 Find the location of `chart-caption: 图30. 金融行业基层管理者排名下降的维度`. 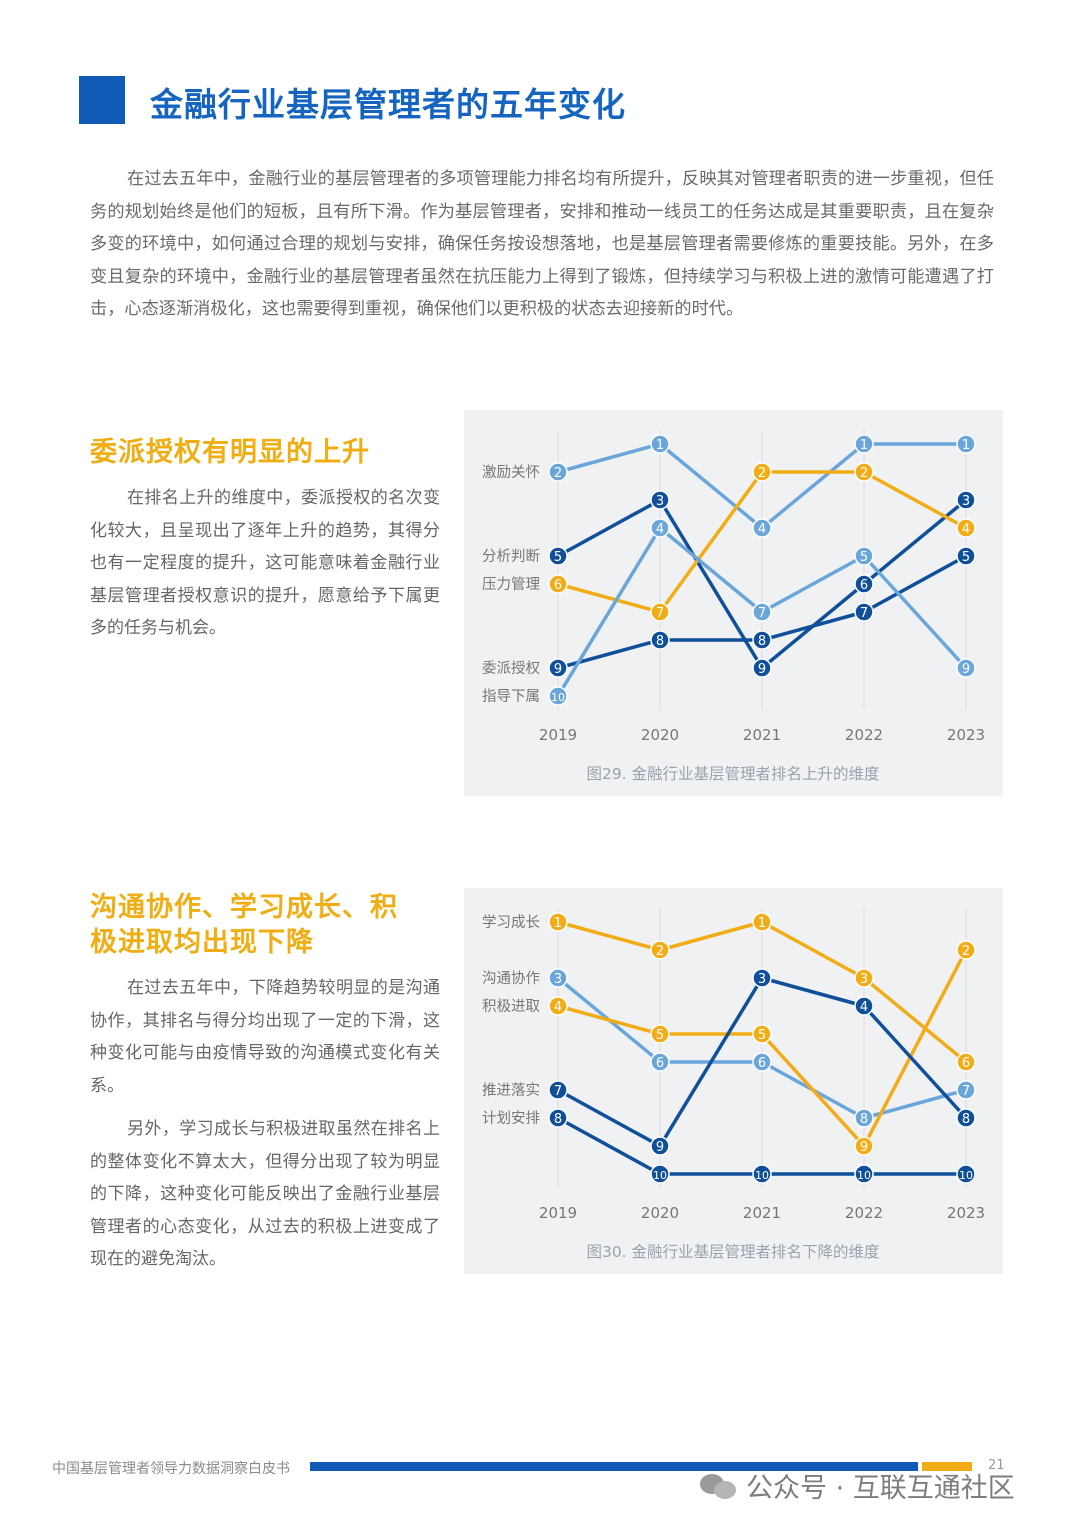

chart-caption: 图30. 金融行业基层管理者排名下降的维度 is located at coordinates (732, 1252).